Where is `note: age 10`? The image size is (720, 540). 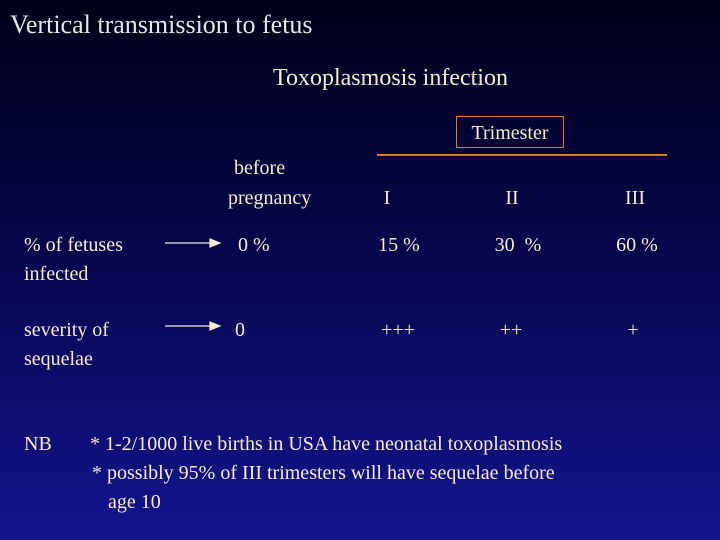 note: age 10 is located at coordinates (134, 502).